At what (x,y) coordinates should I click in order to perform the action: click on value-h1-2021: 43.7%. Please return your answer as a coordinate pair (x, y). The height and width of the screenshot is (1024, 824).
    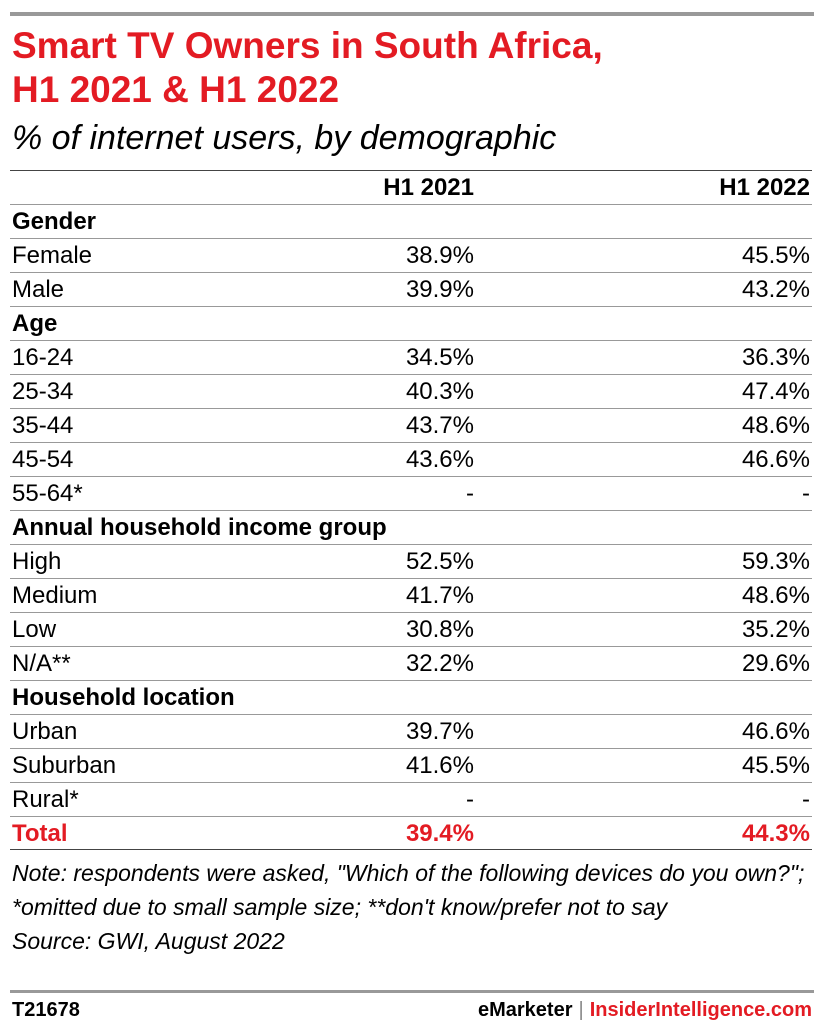
    Looking at the image, I should click on (439, 425).